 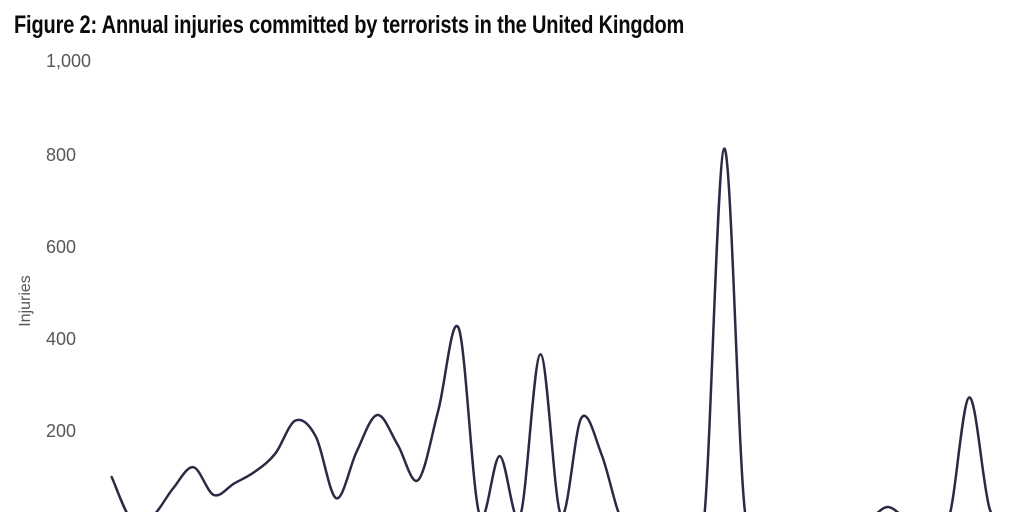 What do you see at coordinates (61, 431) in the screenshot?
I see `y-tick-label-200: 200` at bounding box center [61, 431].